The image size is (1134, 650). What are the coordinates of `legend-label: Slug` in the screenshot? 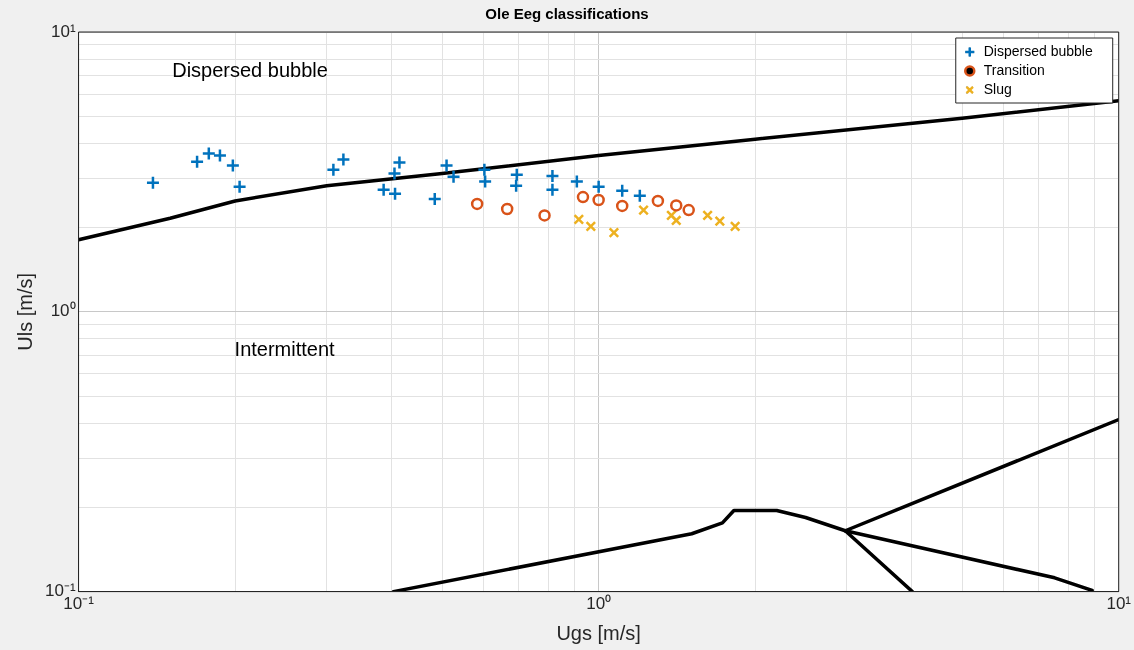 It's located at (997, 88).